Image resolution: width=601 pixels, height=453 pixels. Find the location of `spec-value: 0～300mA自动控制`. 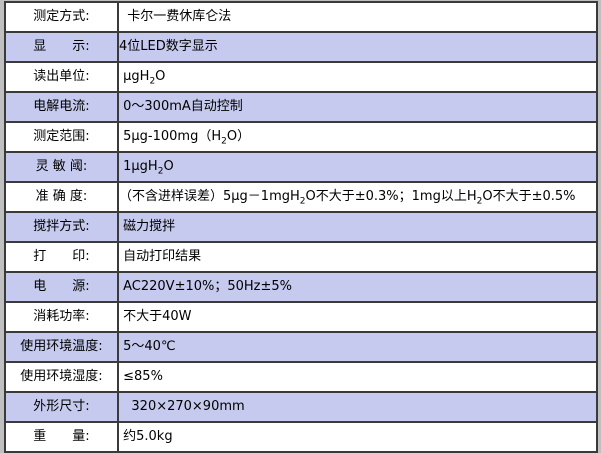

spec-value: 0～300mA自动控制 is located at coordinates (357, 107).